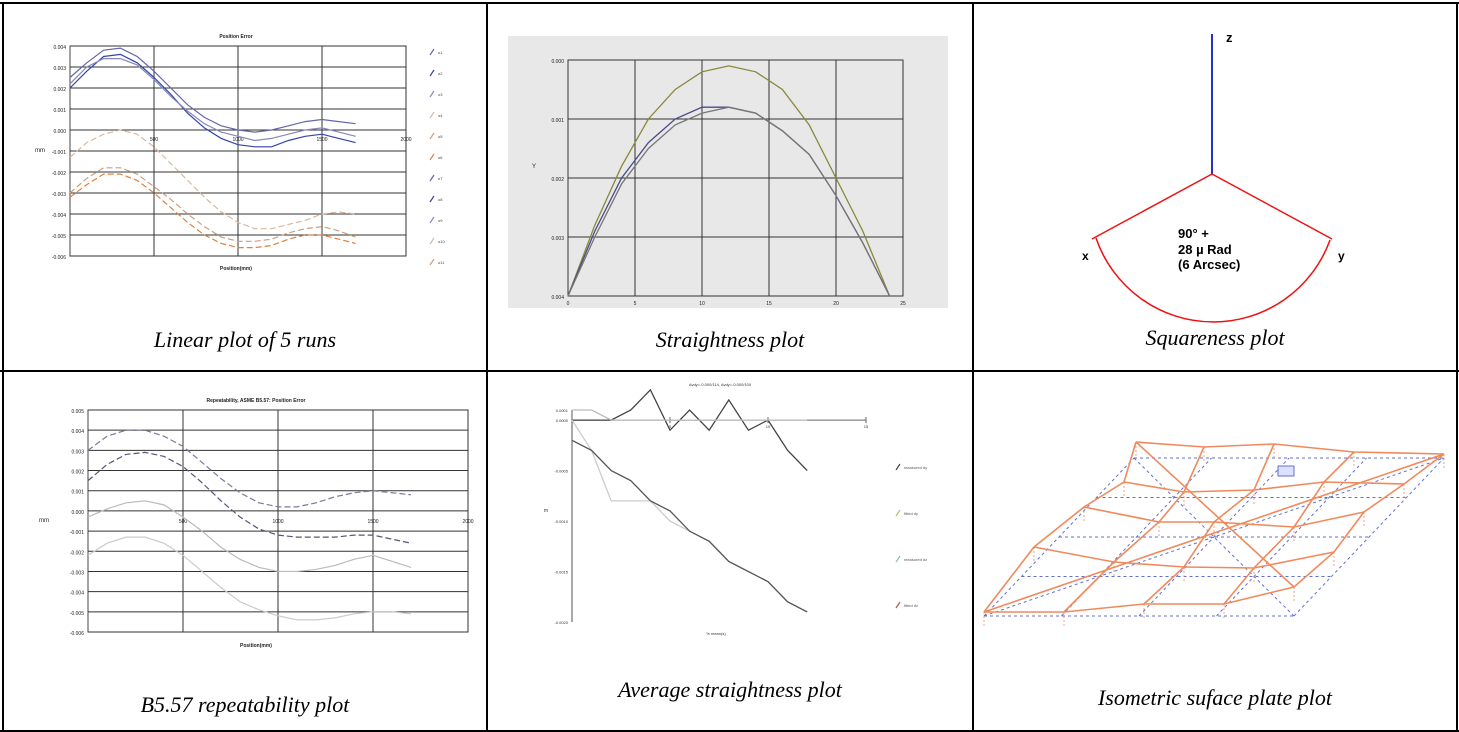 This screenshot has height=732, width=1459. Describe the element at coordinates (440, 73) in the screenshot. I see `legend-label: o2` at that location.